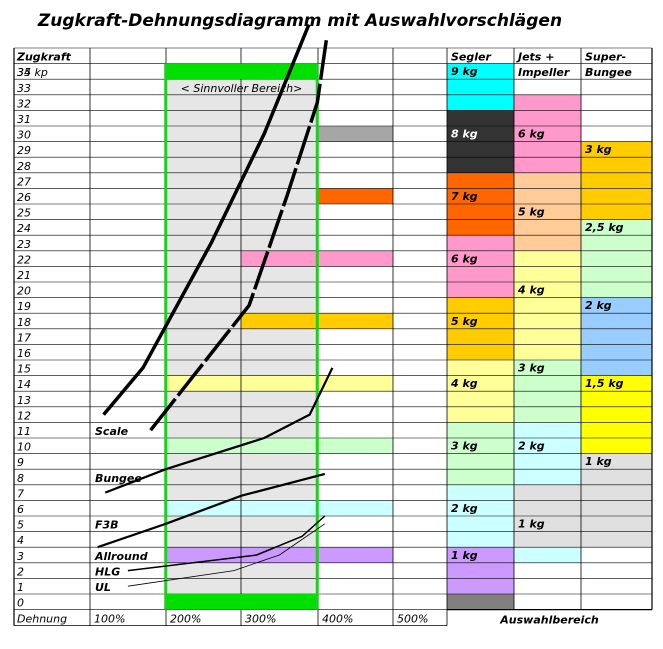 This screenshot has height=649, width=663. What do you see at coordinates (109, 619) in the screenshot?
I see `x-tick-label: 100%` at bounding box center [109, 619].